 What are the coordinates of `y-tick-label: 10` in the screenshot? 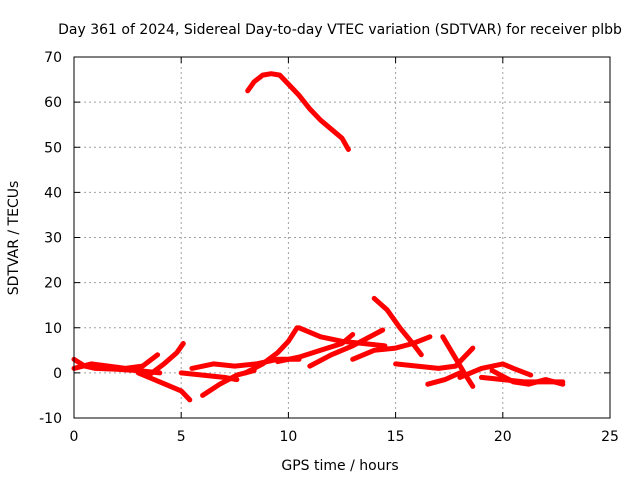 It's located at (53, 329).